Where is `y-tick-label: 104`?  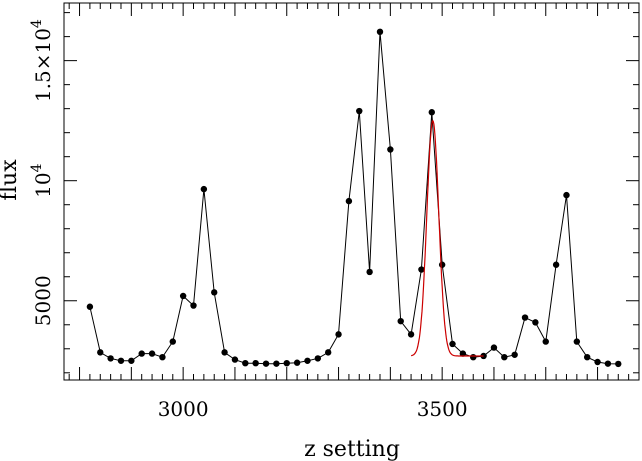 y-tick-label: 104 is located at coordinates (42, 180).